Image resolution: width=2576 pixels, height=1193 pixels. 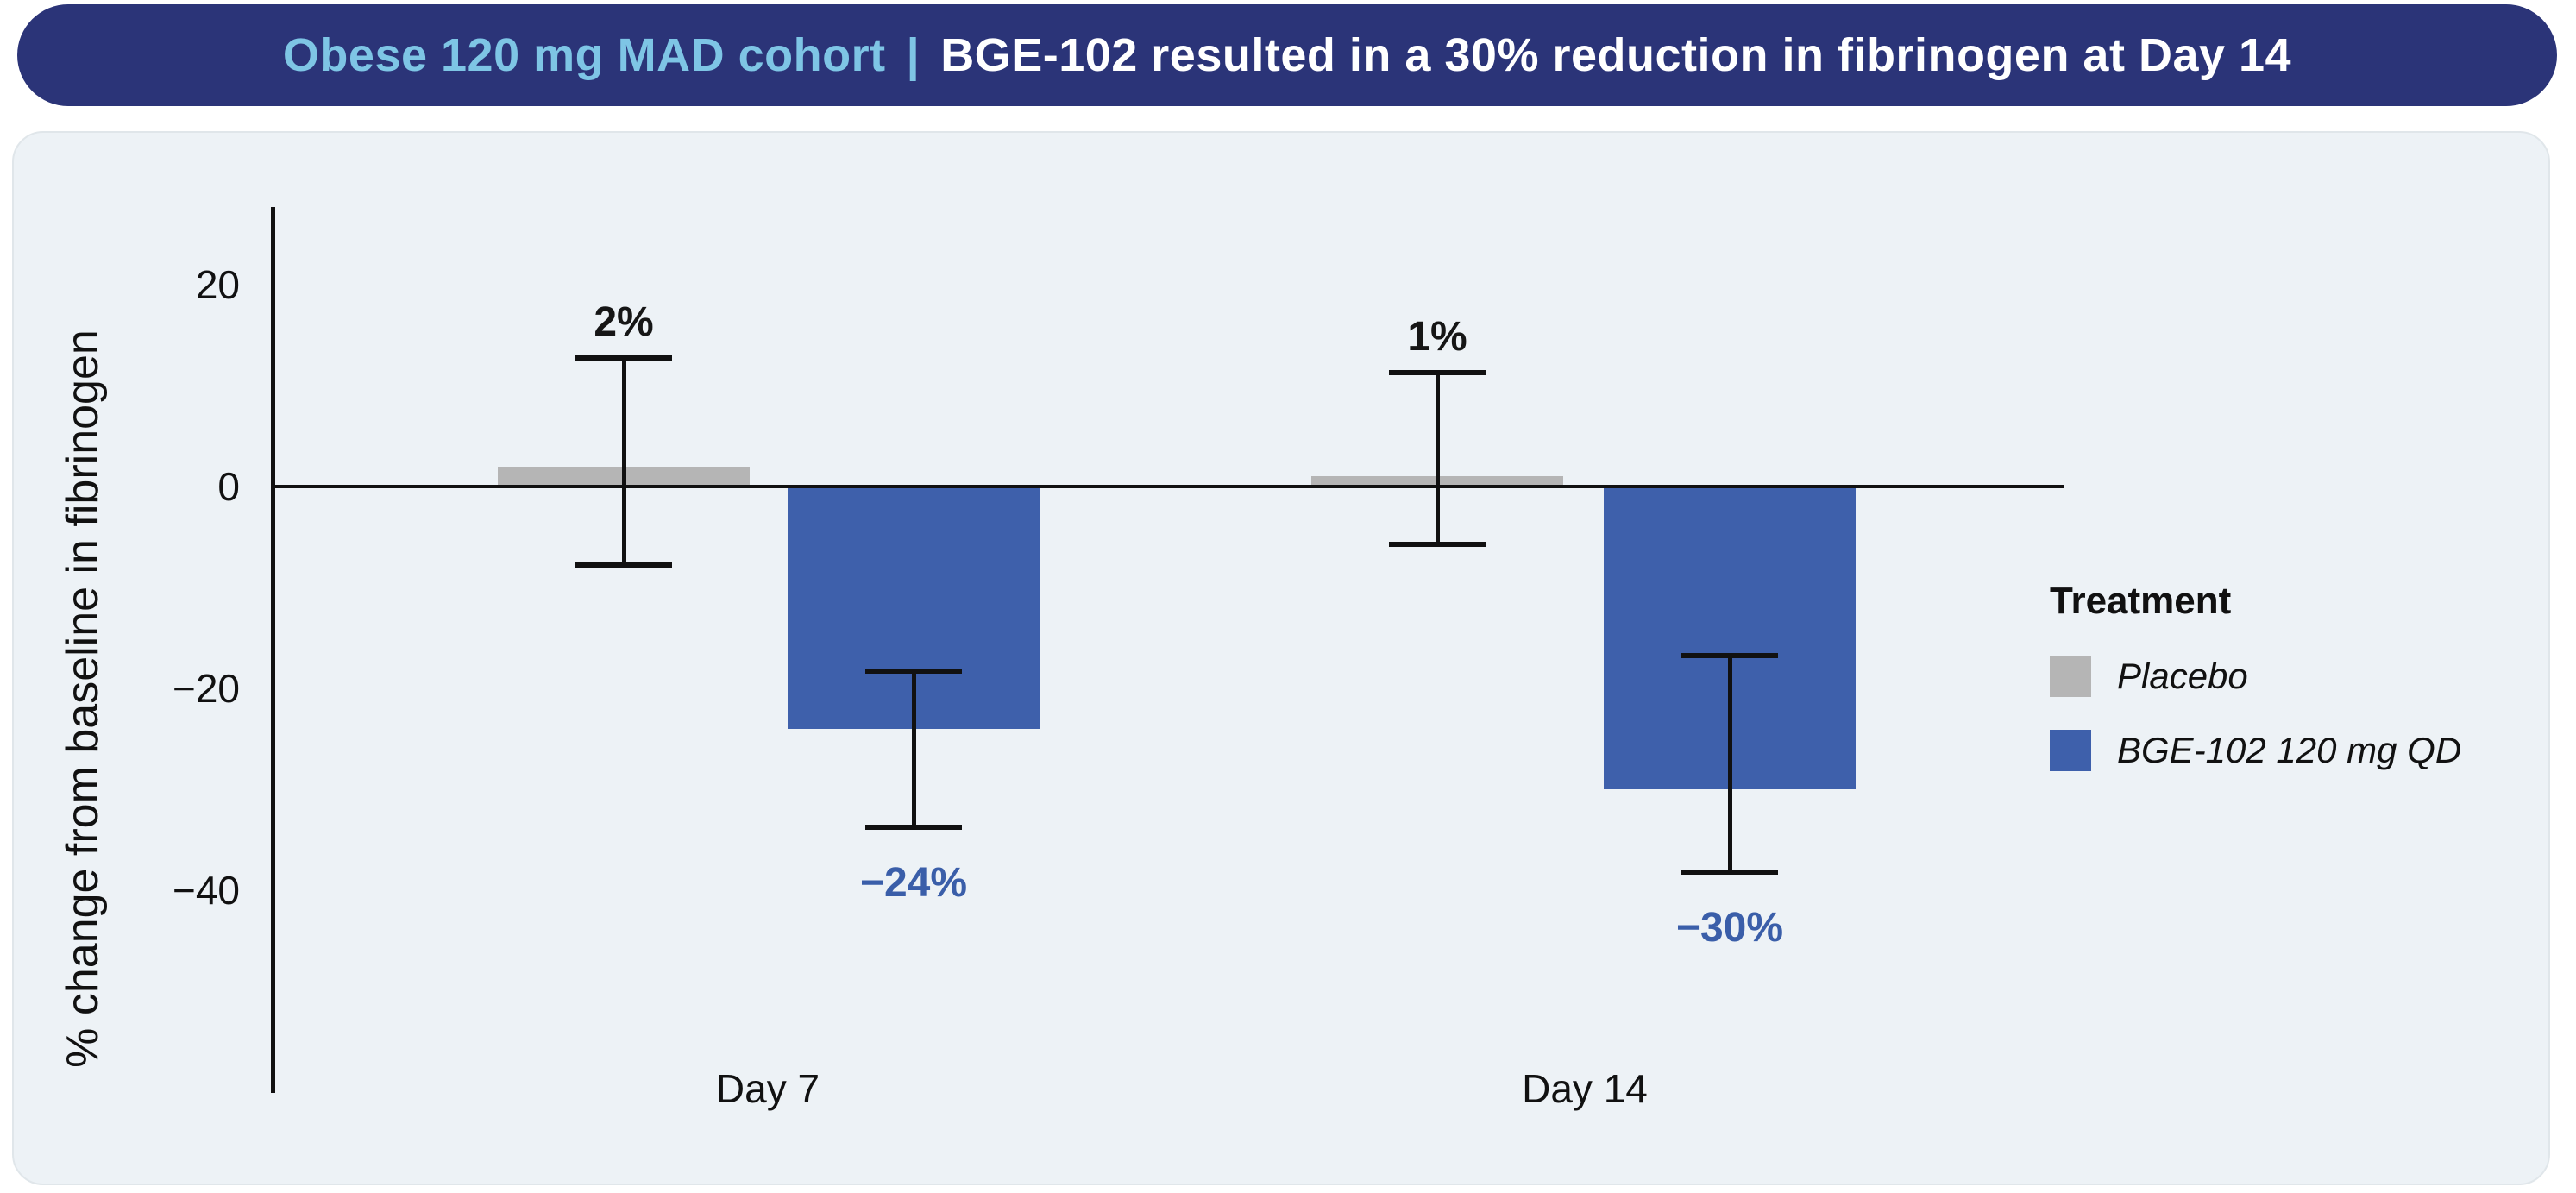 I want to click on value-label-bge102-day7: −24%, so click(x=913, y=882).